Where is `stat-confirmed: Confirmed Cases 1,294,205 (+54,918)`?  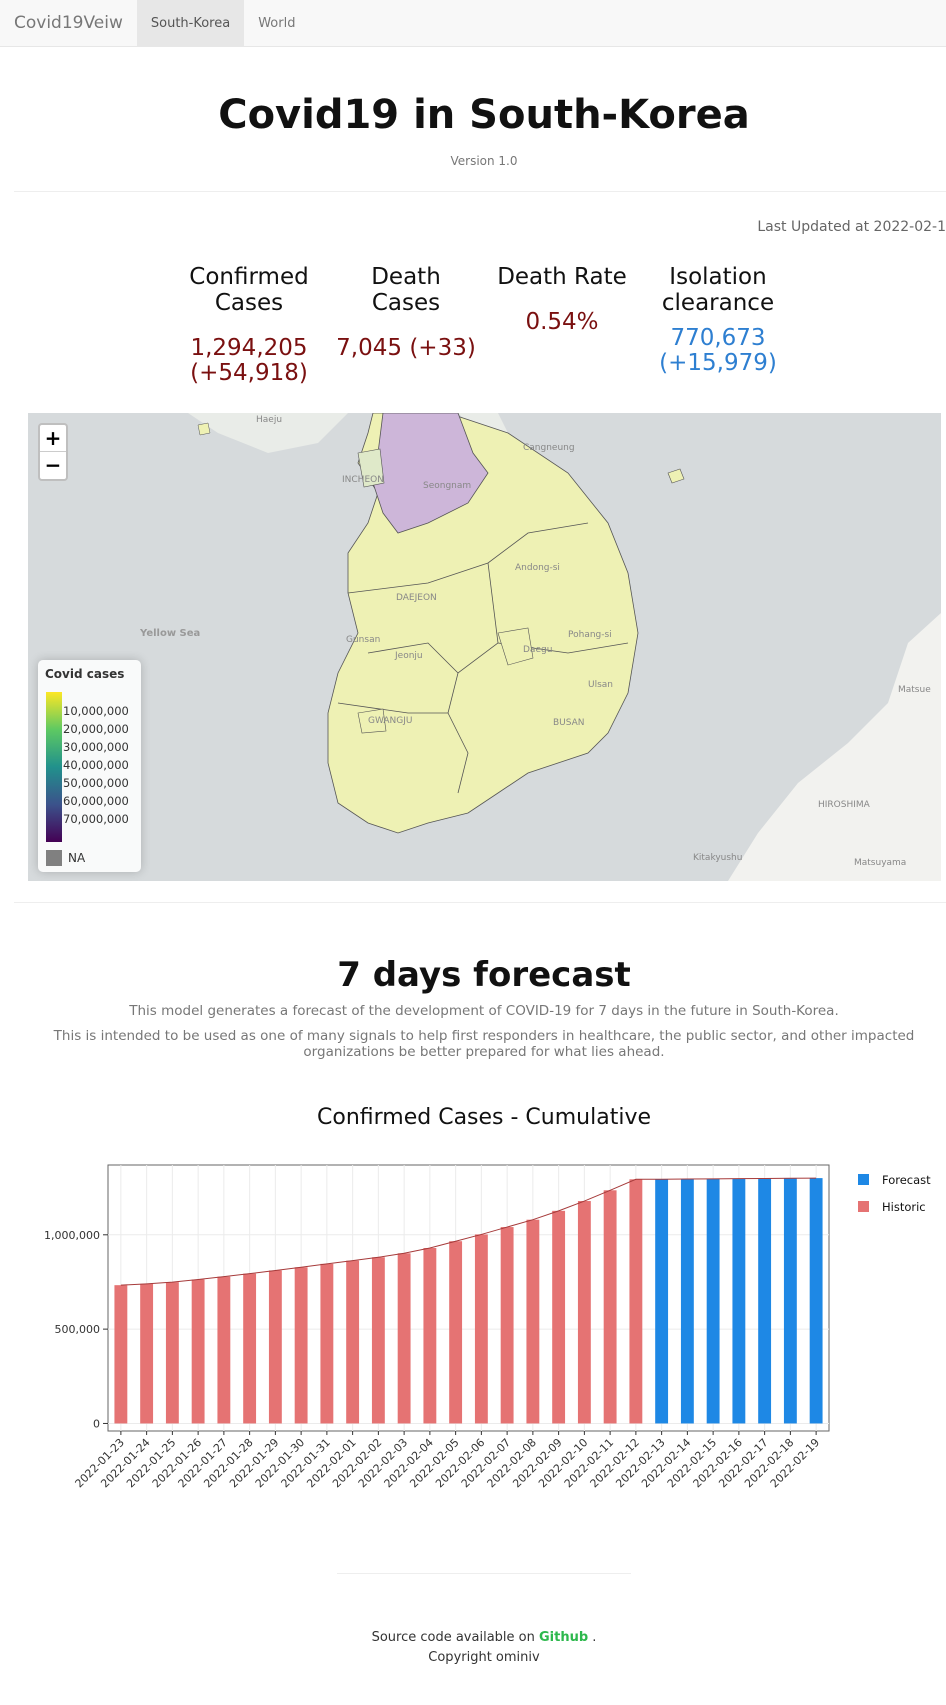 stat-confirmed: Confirmed Cases 1,294,205 (+54,918) is located at coordinates (249, 325).